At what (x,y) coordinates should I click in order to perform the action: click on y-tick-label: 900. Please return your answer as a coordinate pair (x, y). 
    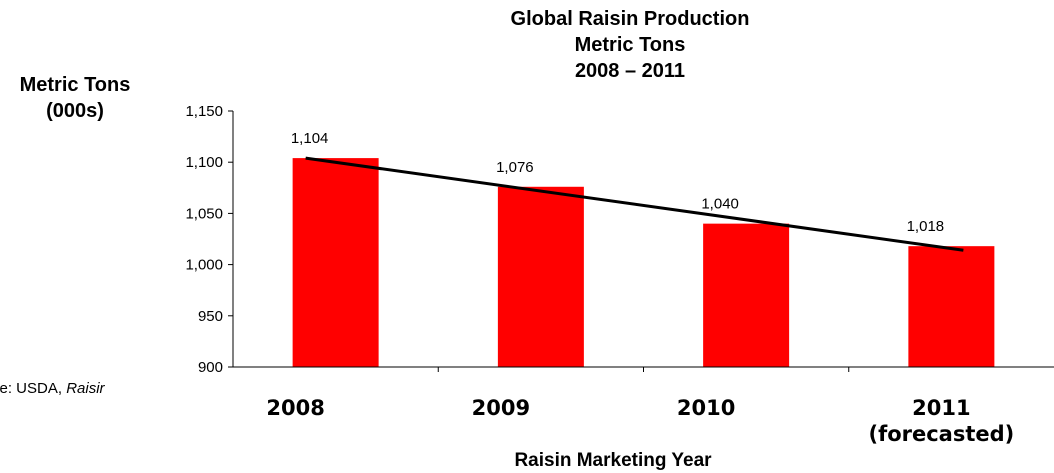
    Looking at the image, I should click on (210, 367).